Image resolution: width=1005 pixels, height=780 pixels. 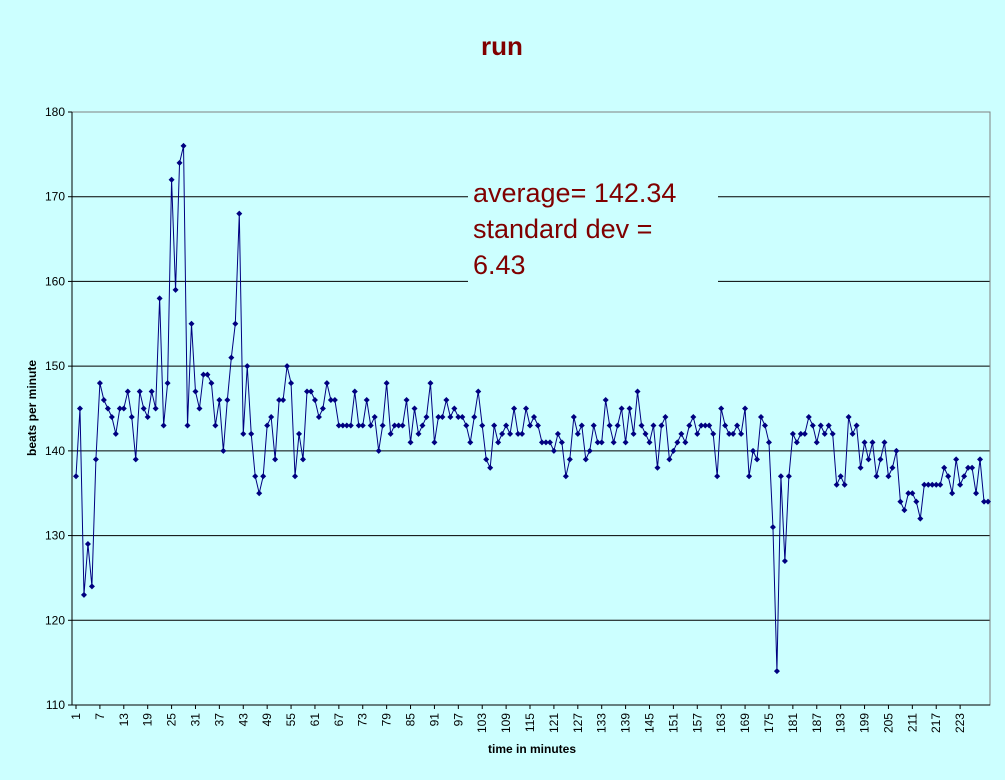 I want to click on annotation-line-1: average= 142.34, so click(x=574, y=193).